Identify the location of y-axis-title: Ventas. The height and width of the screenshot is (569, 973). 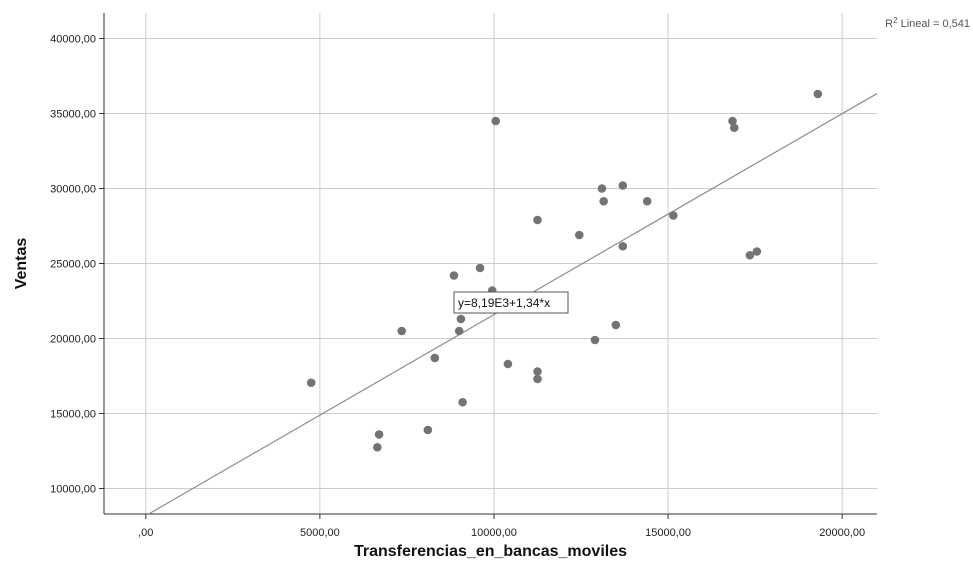
(21, 264).